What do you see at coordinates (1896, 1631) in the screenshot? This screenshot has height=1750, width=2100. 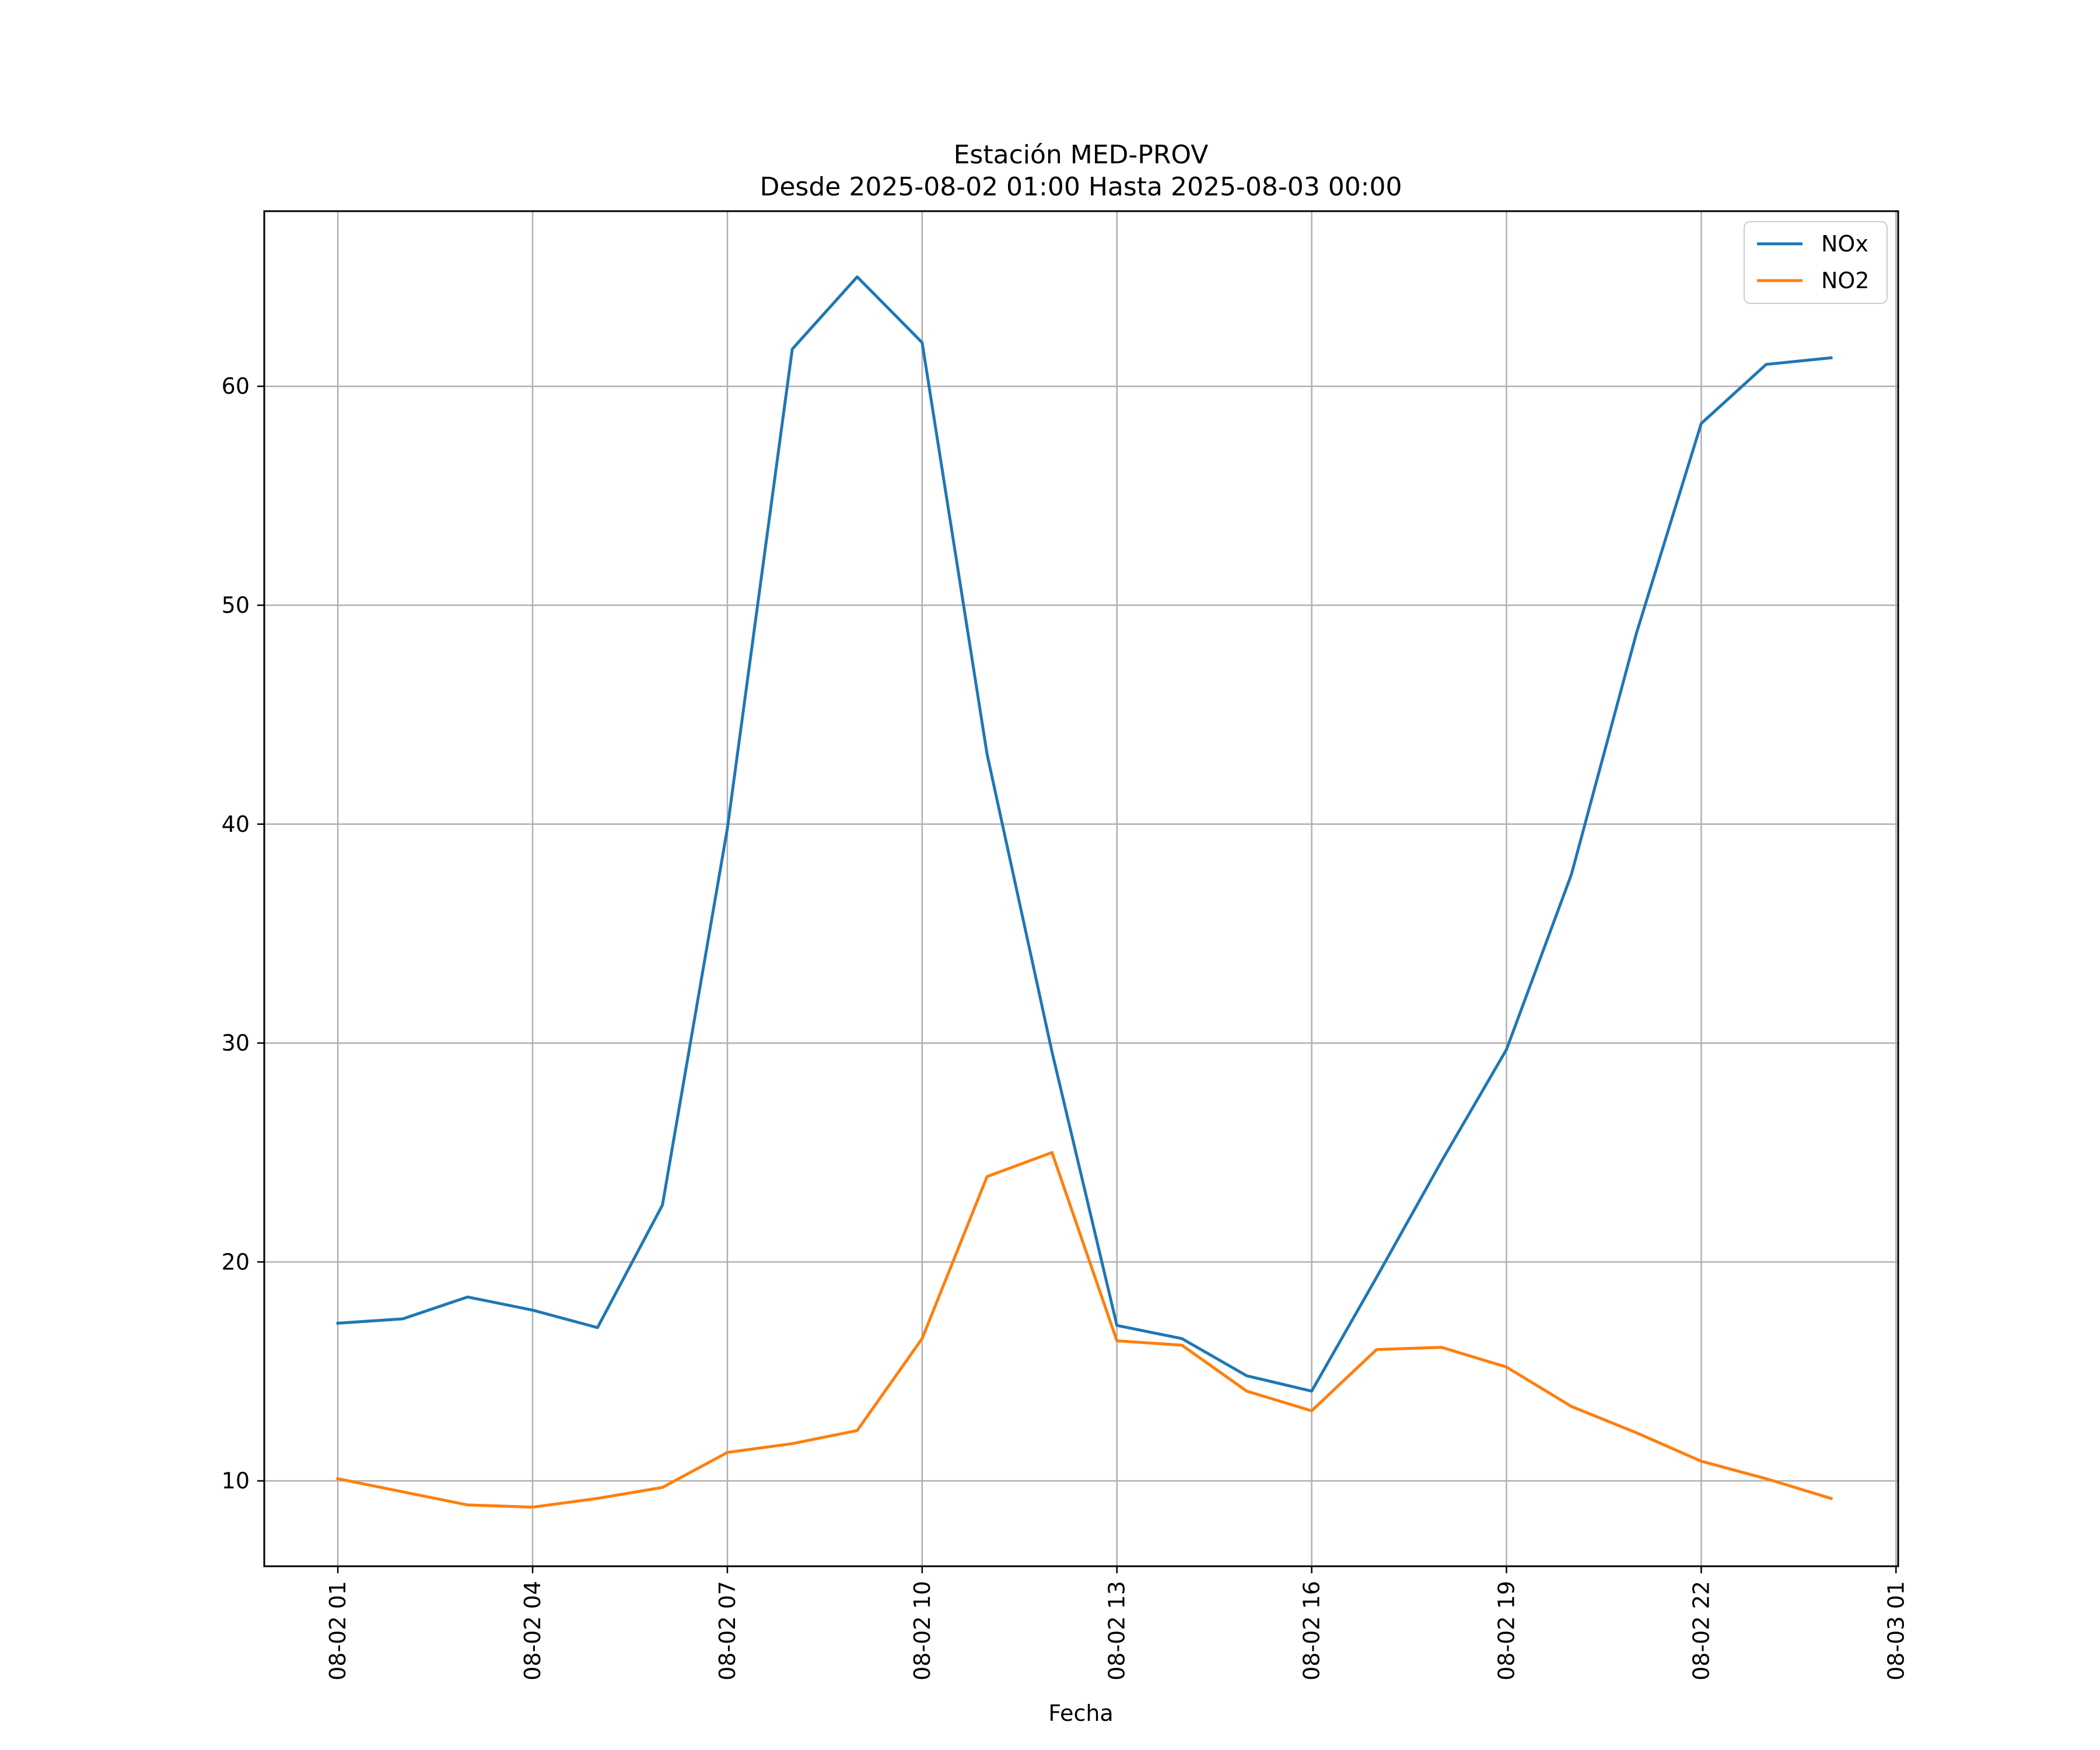 I see `x-tick-label: 08-03 01` at bounding box center [1896, 1631].